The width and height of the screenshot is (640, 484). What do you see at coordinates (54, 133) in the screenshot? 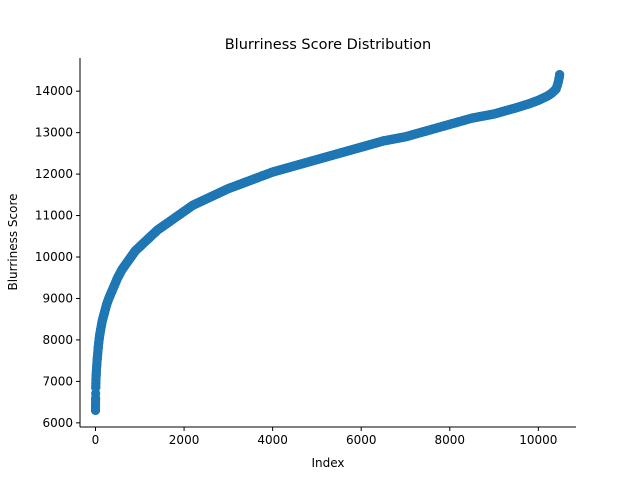
I see `y-tick-label: 13000` at bounding box center [54, 133].